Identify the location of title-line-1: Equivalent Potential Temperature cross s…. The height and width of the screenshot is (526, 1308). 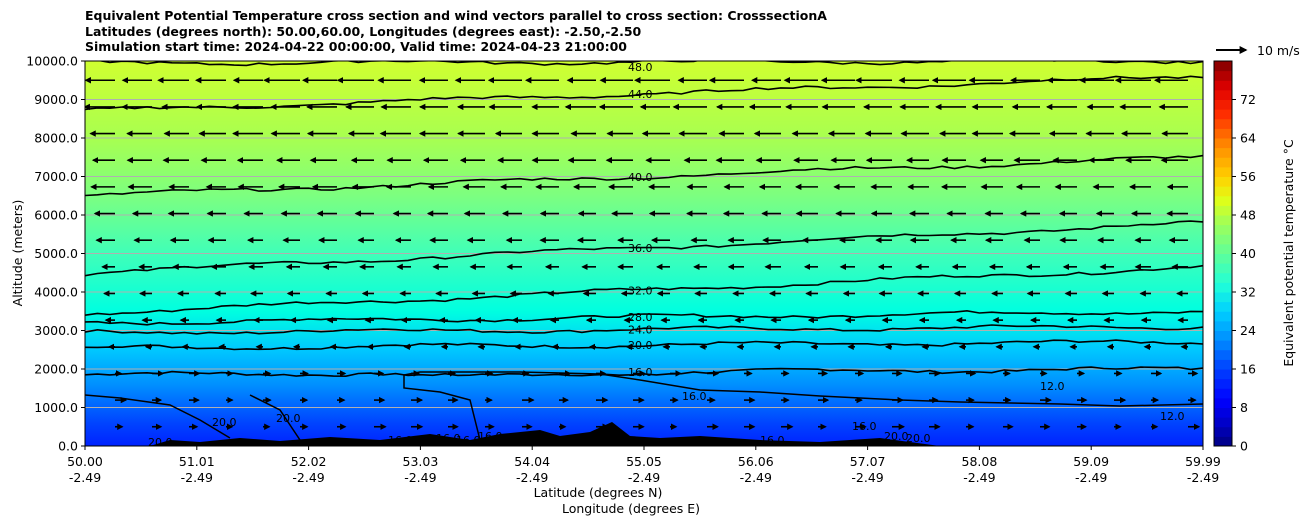
(456, 15).